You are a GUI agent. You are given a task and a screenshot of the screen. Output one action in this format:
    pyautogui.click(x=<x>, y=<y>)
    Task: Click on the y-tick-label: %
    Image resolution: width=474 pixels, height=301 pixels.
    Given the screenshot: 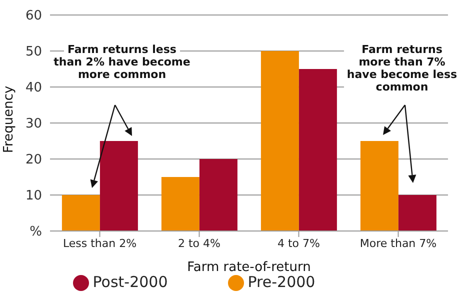 What is the action you would take?
    pyautogui.click(x=36, y=232)
    